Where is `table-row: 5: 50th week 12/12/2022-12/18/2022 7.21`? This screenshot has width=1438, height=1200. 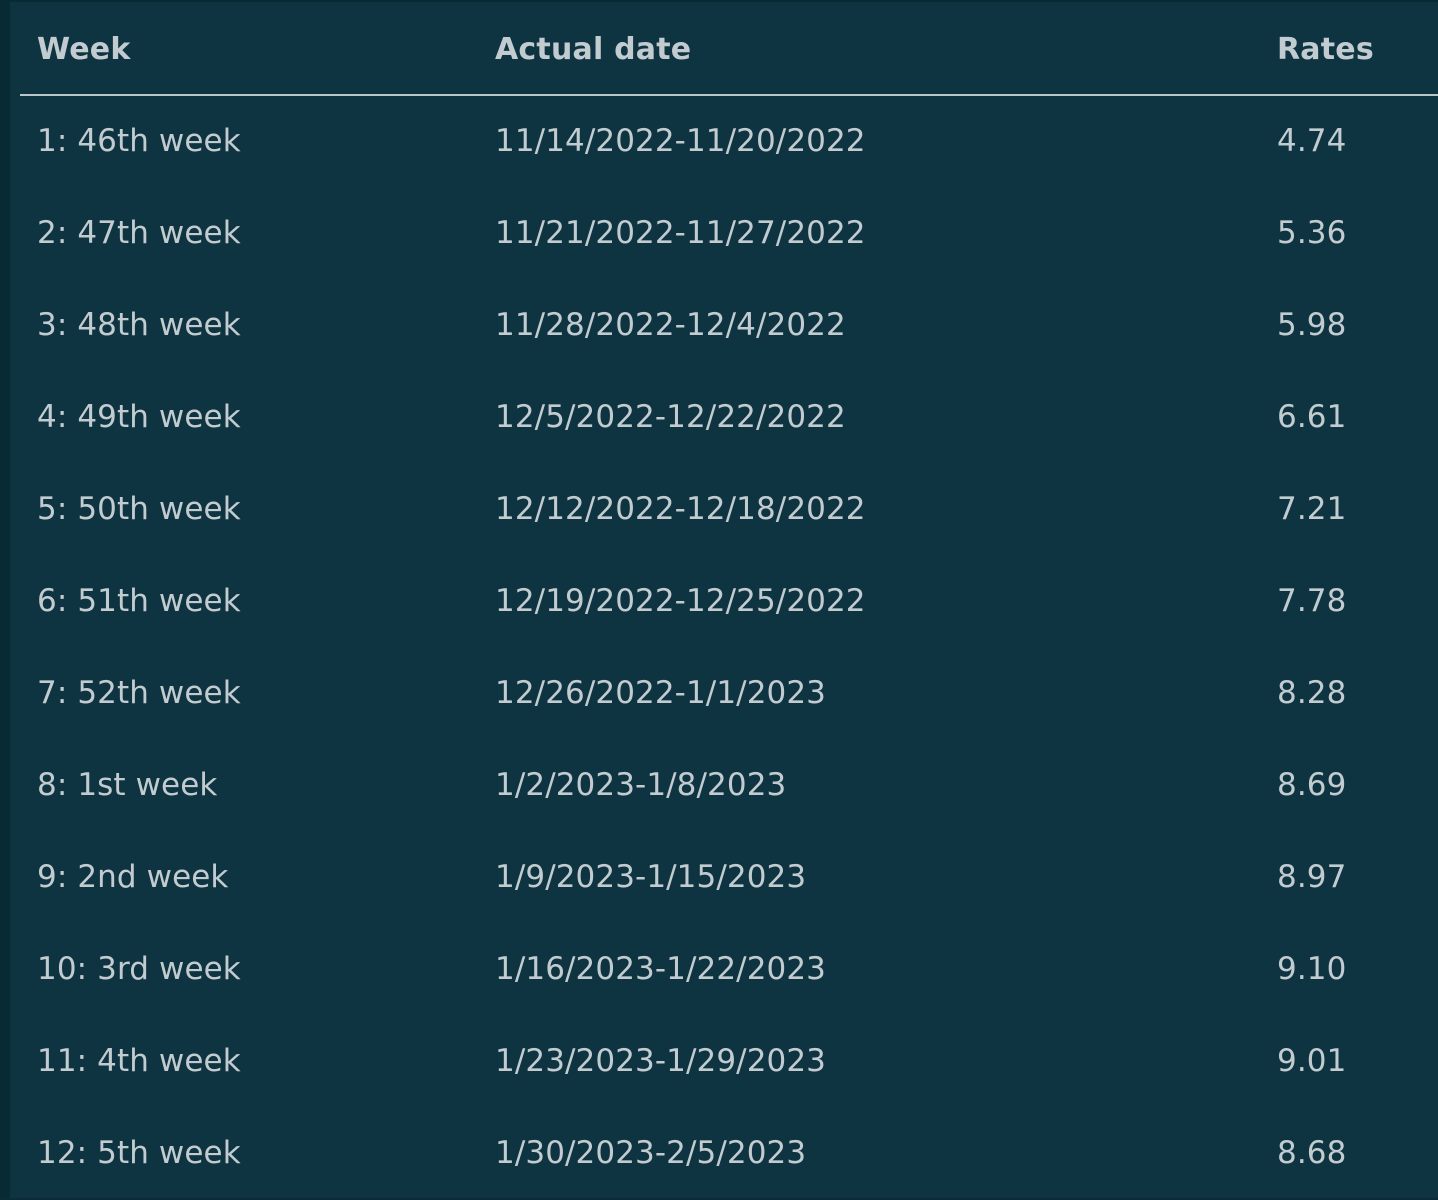
table-row: 5: 50th week 12/12/2022-12/18/2022 7.21 is located at coordinates (729, 510).